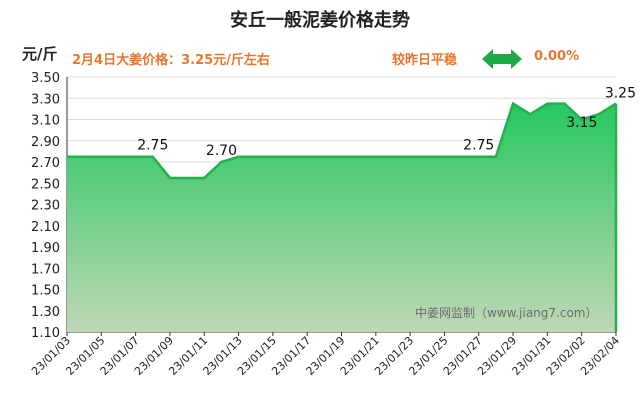  Describe the element at coordinates (45, 184) in the screenshot. I see `y-tick-label: 2.50` at that location.